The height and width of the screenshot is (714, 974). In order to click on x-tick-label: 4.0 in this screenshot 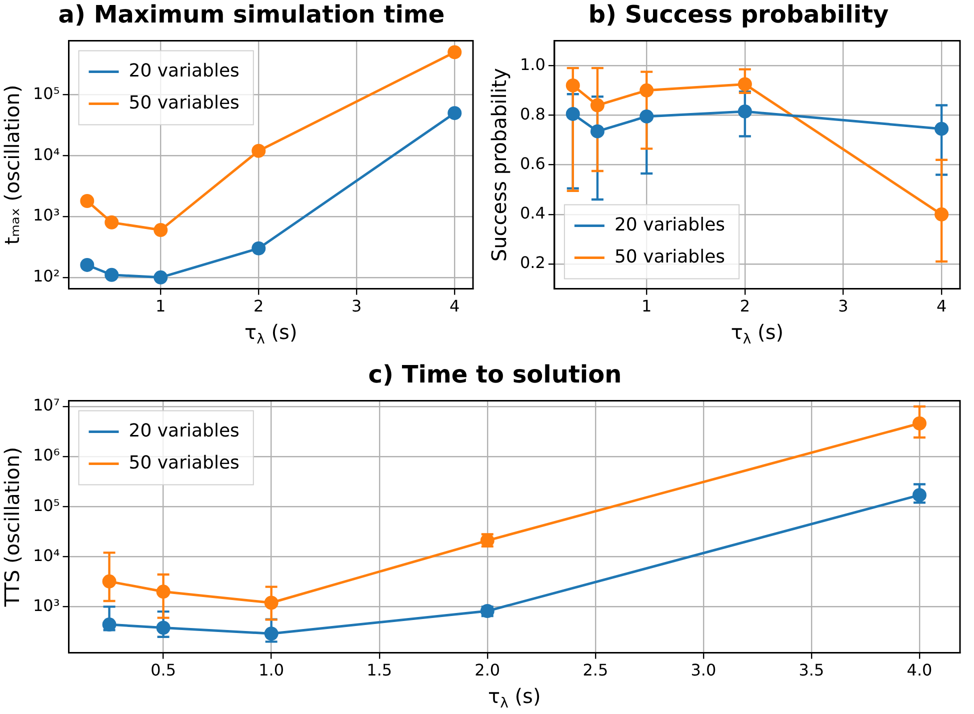, I will do `click(919, 670)`.